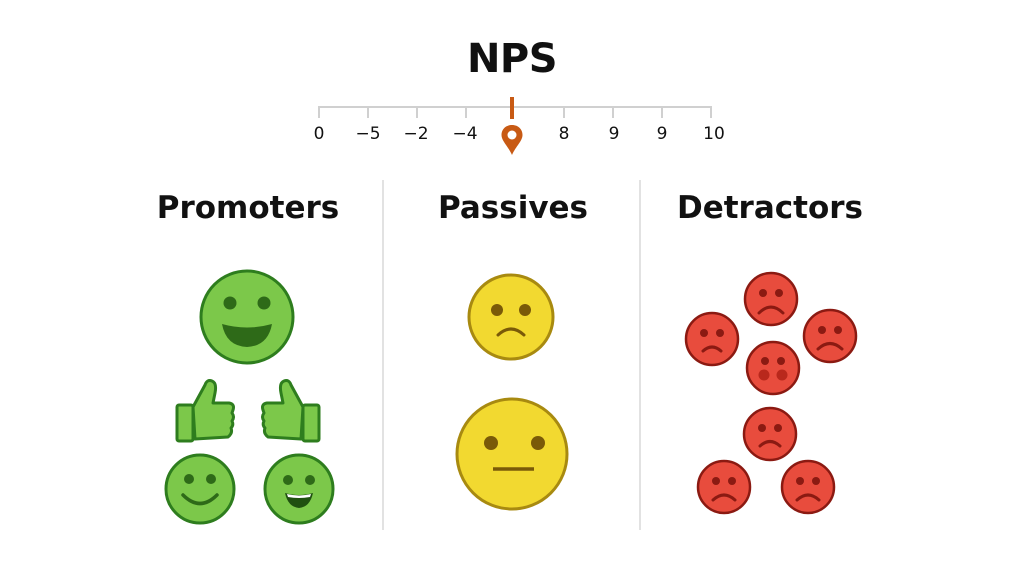 The height and width of the screenshot is (576, 1024). What do you see at coordinates (248, 208) in the screenshot?
I see `promoters-heading: Promoters` at bounding box center [248, 208].